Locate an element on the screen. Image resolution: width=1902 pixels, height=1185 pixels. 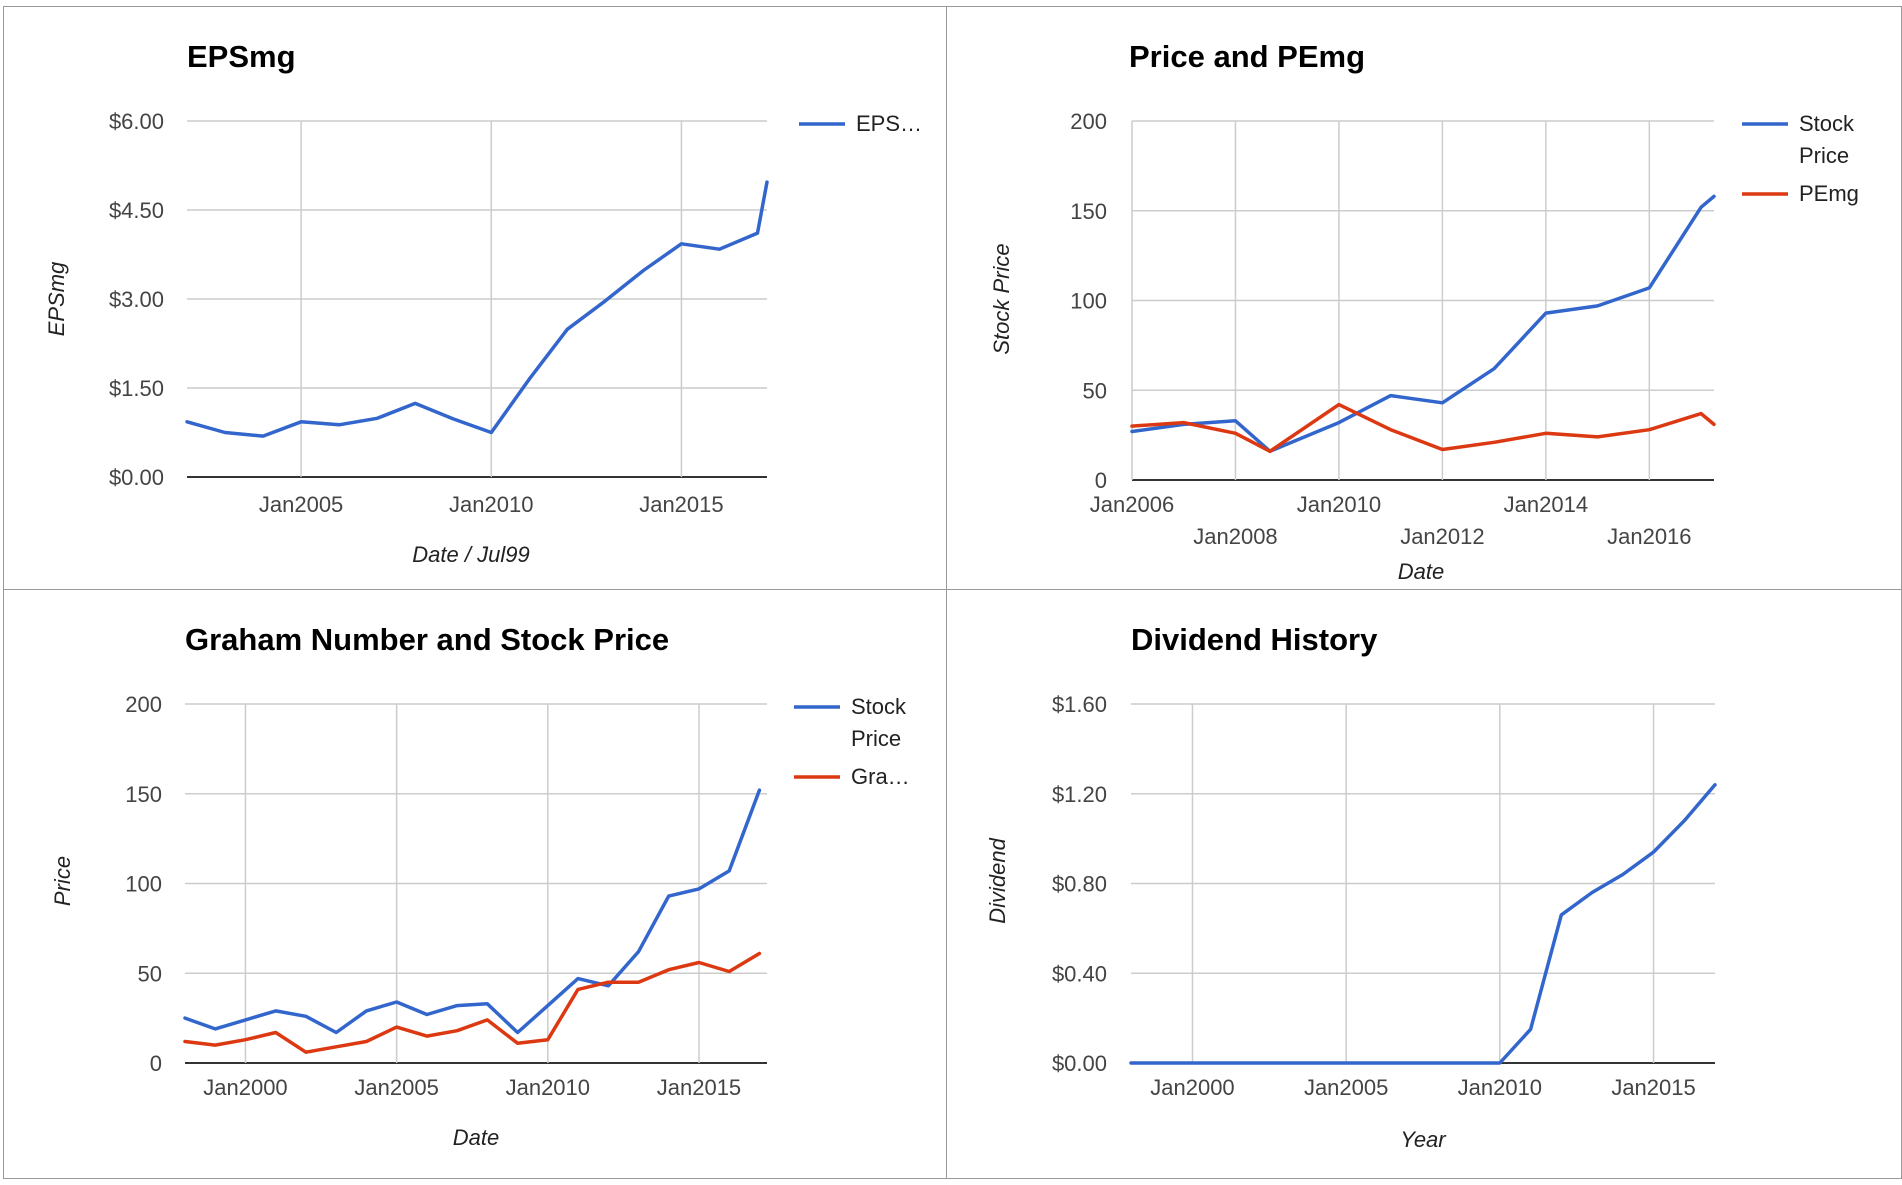
x-axis-label: Year is located at coordinates (1423, 1139).